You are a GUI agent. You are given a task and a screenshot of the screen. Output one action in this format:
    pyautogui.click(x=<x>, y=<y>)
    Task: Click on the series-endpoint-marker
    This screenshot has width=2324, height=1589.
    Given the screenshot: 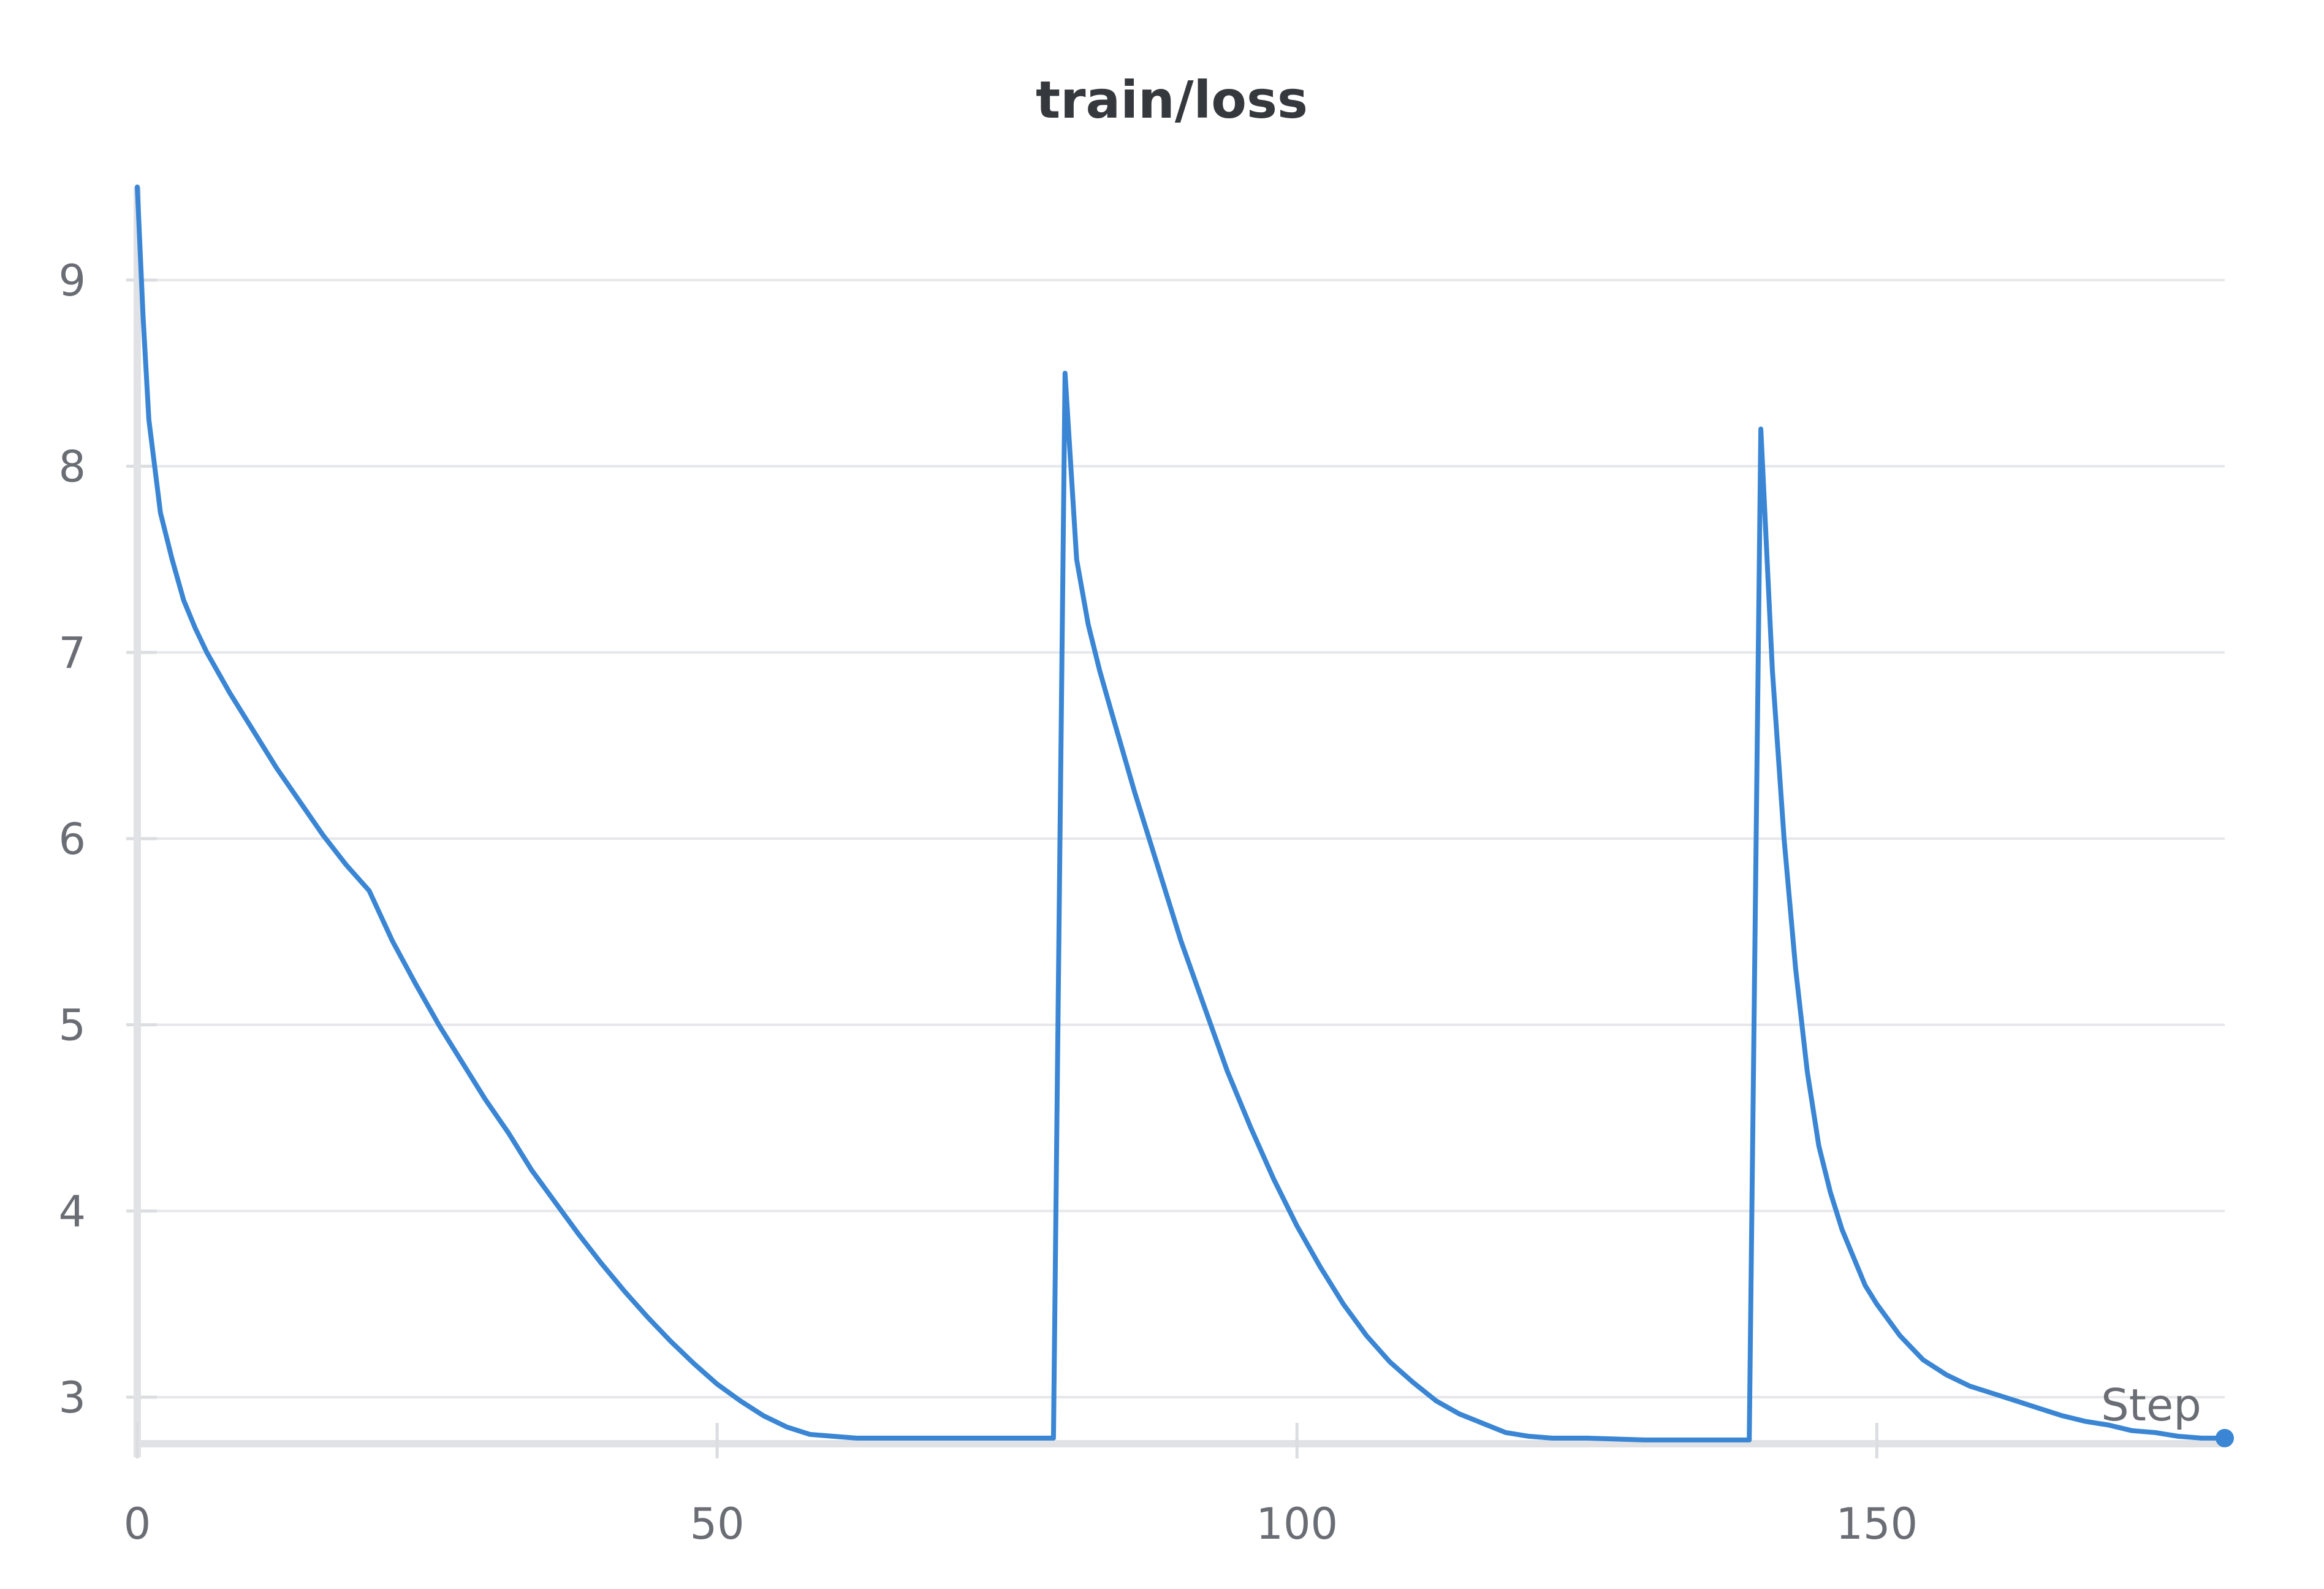 What is the action you would take?
    pyautogui.click(x=2225, y=1437)
    